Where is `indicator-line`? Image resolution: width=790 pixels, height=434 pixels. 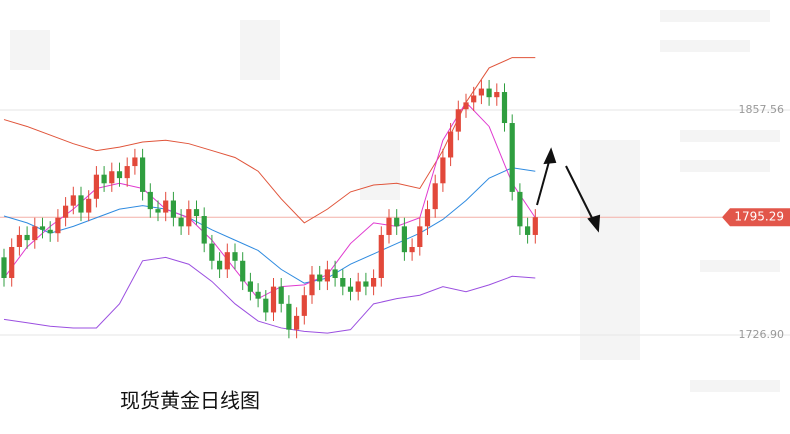
indicator-line is located at coordinates (269, 295).